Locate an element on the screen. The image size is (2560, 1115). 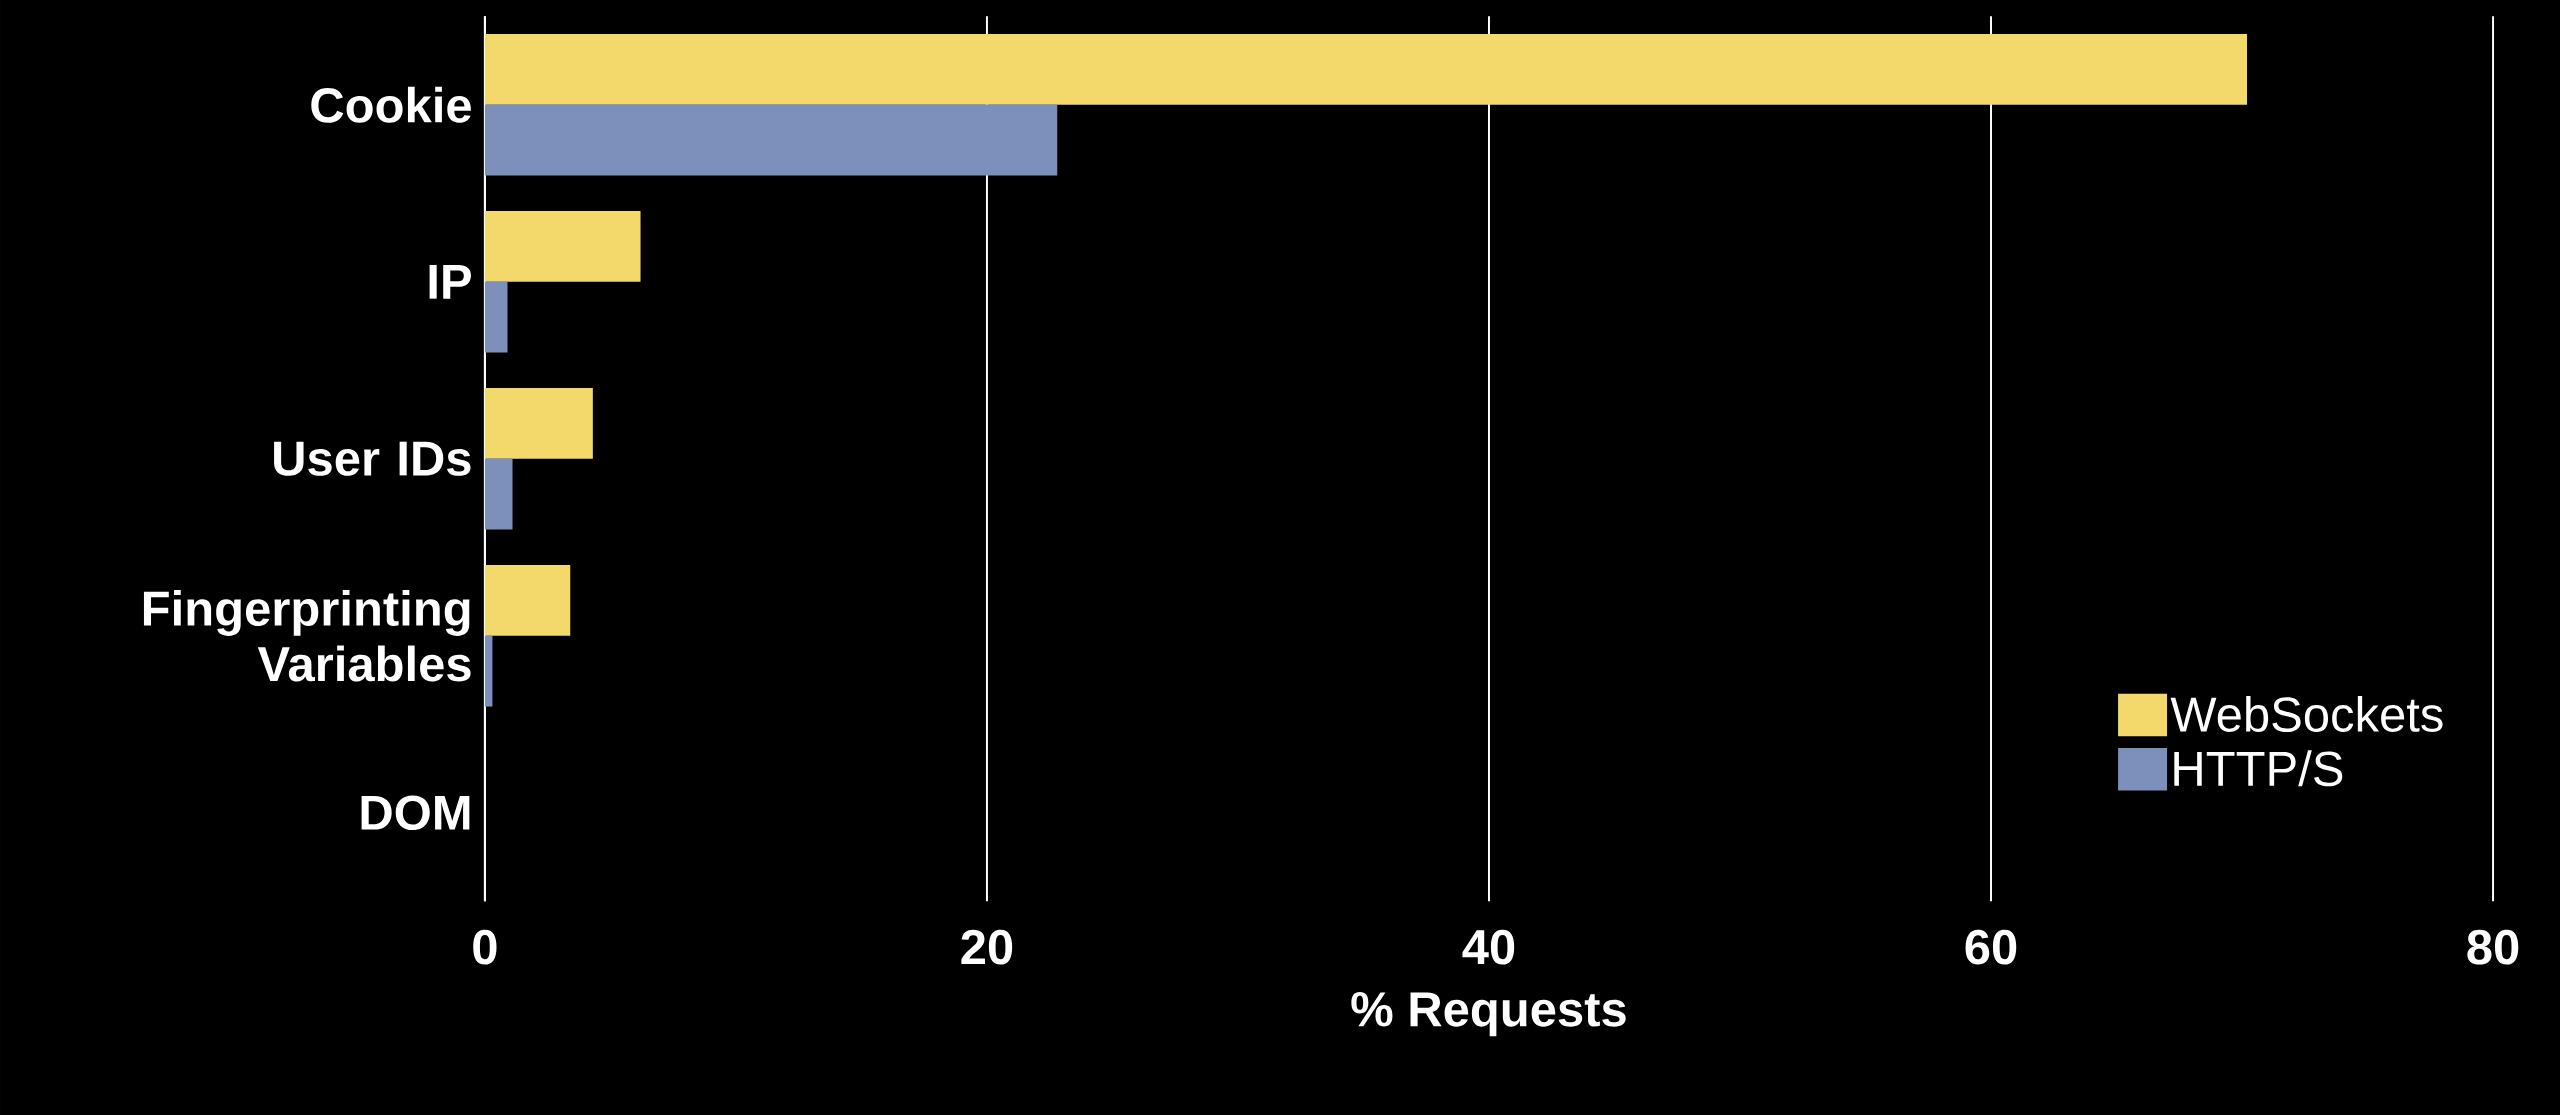
x-tick-label: 60 is located at coordinates (1991, 947).